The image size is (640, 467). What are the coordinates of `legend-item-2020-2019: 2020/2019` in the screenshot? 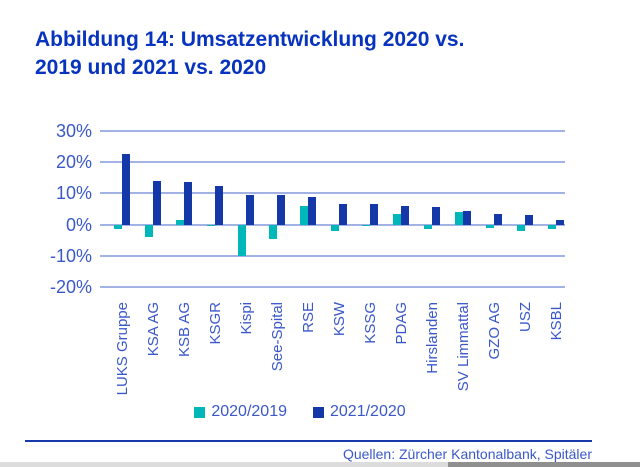 It's located at (240, 412).